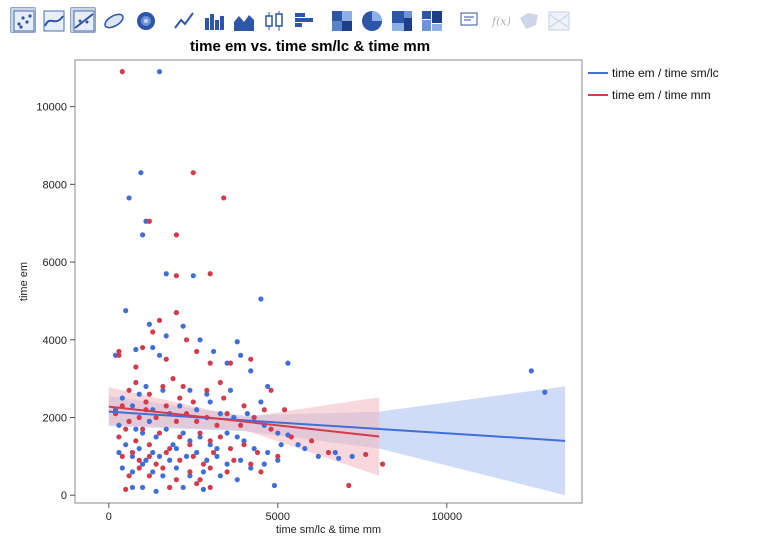 The width and height of the screenshot is (765, 549). Describe the element at coordinates (401, 20) in the screenshot. I see `treemap-icon` at that location.